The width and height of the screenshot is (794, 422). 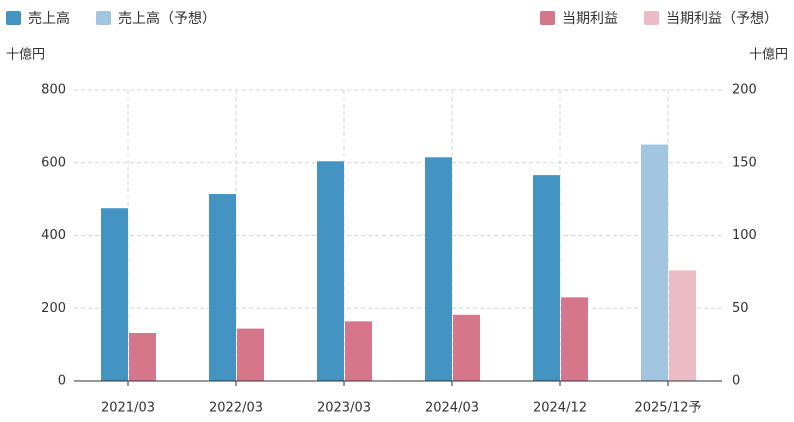 What do you see at coordinates (62, 381) in the screenshot?
I see `y-tick-label: 0` at bounding box center [62, 381].